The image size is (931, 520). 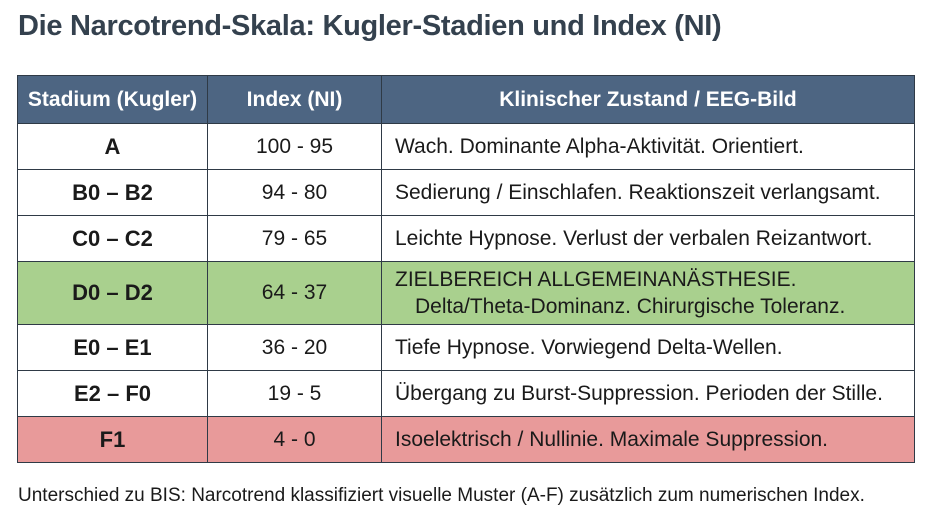 I want to click on stage-cell: E2 – F0, so click(x=112, y=393).